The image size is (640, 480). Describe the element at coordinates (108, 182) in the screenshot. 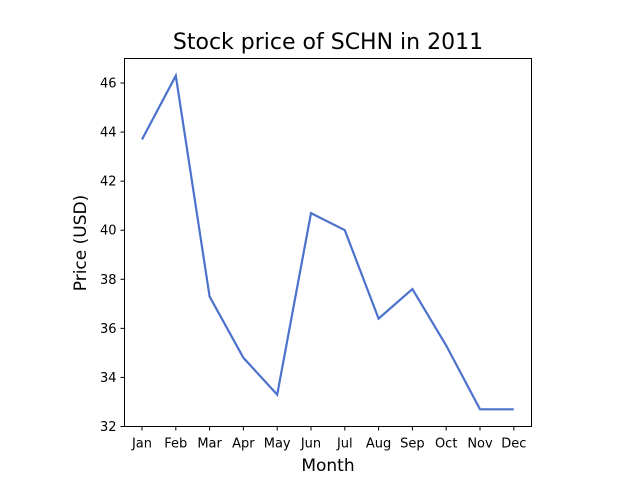

I see `y-tick-label: 42` at that location.